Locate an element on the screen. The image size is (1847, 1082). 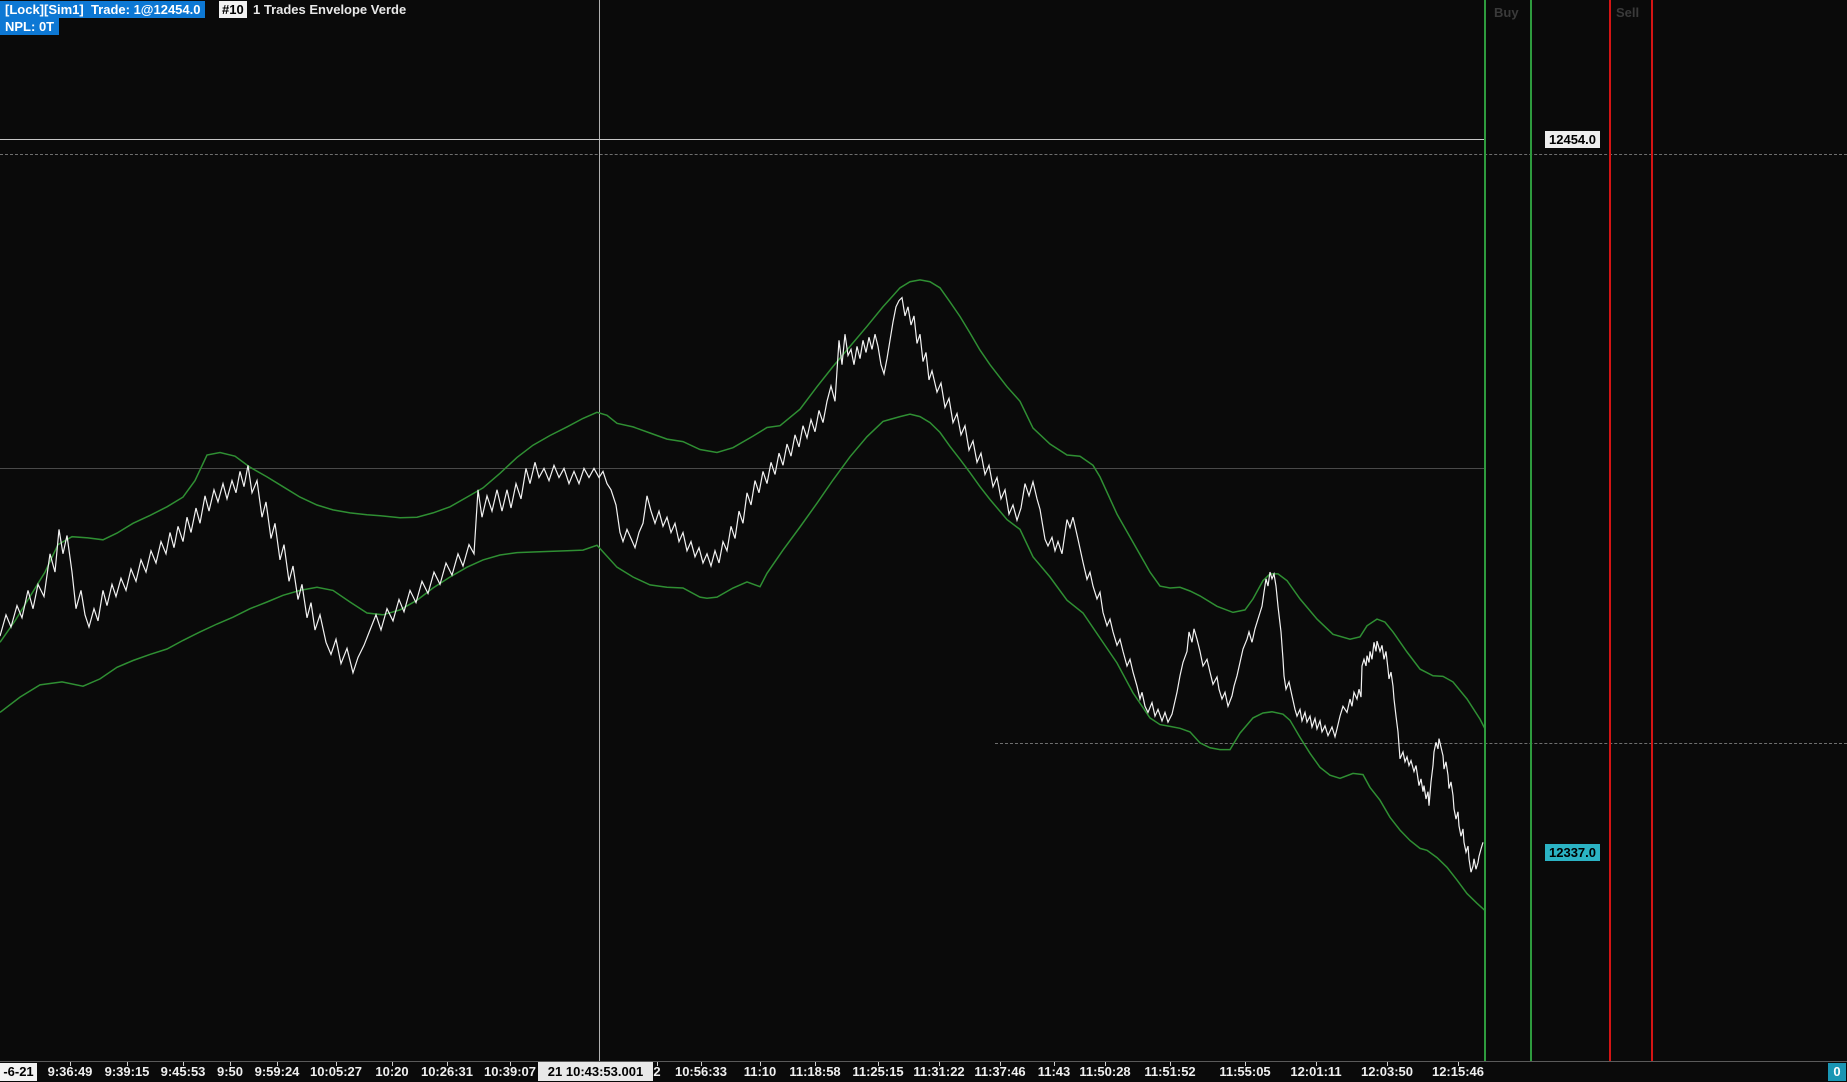
time-axis-label: 9:36:49 is located at coordinates (70, 1071).